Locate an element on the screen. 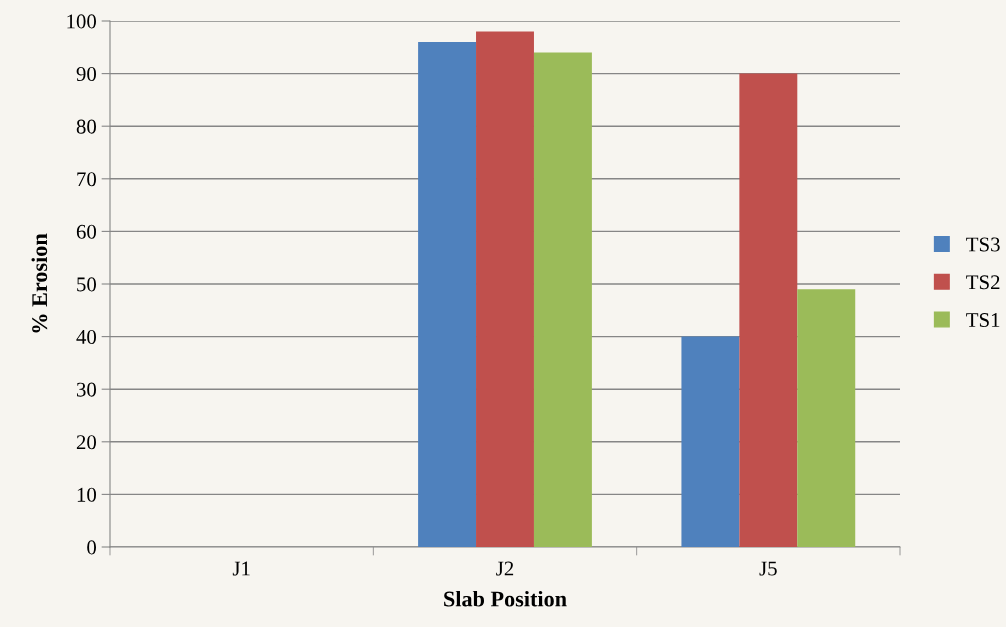  y-tick-label: 30 is located at coordinates (86, 389).